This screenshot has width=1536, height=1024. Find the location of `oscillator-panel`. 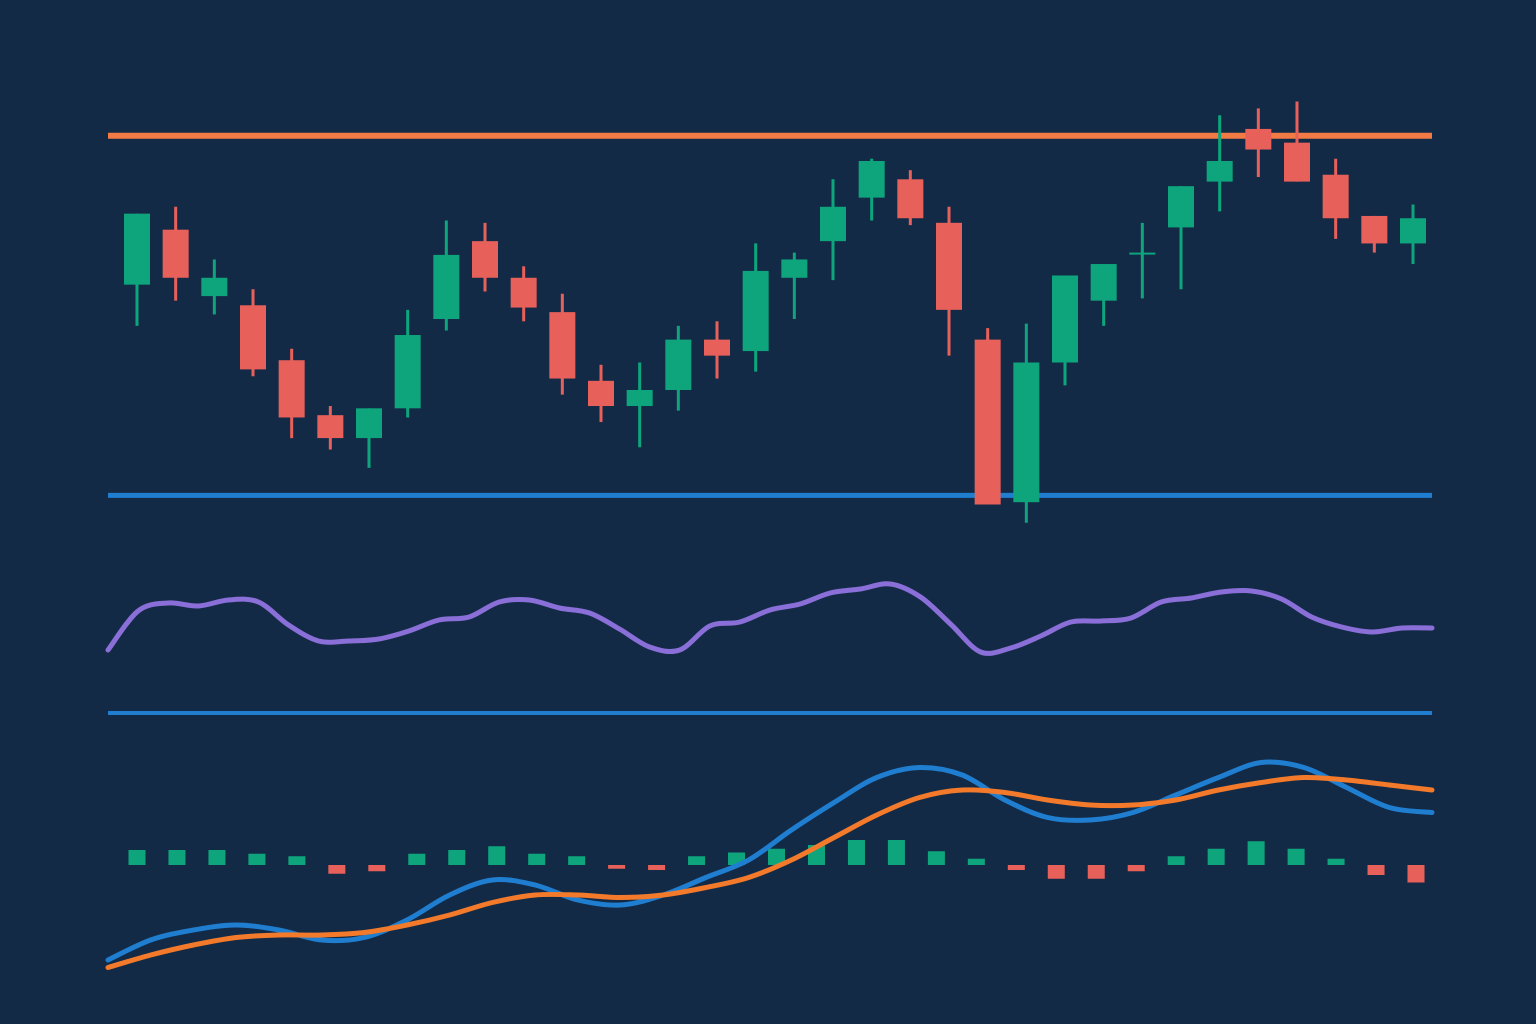

oscillator-panel is located at coordinates (770, 648).